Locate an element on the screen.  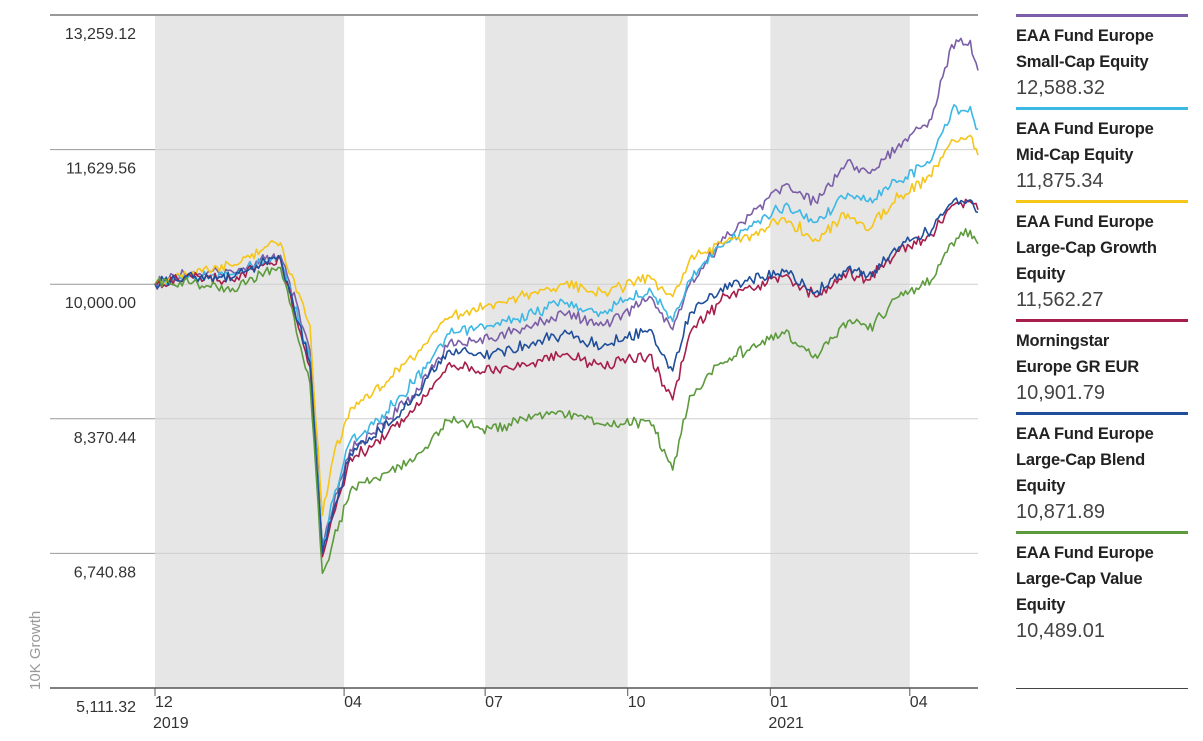
y-tick-label: 8,370.44 is located at coordinates (105, 438).